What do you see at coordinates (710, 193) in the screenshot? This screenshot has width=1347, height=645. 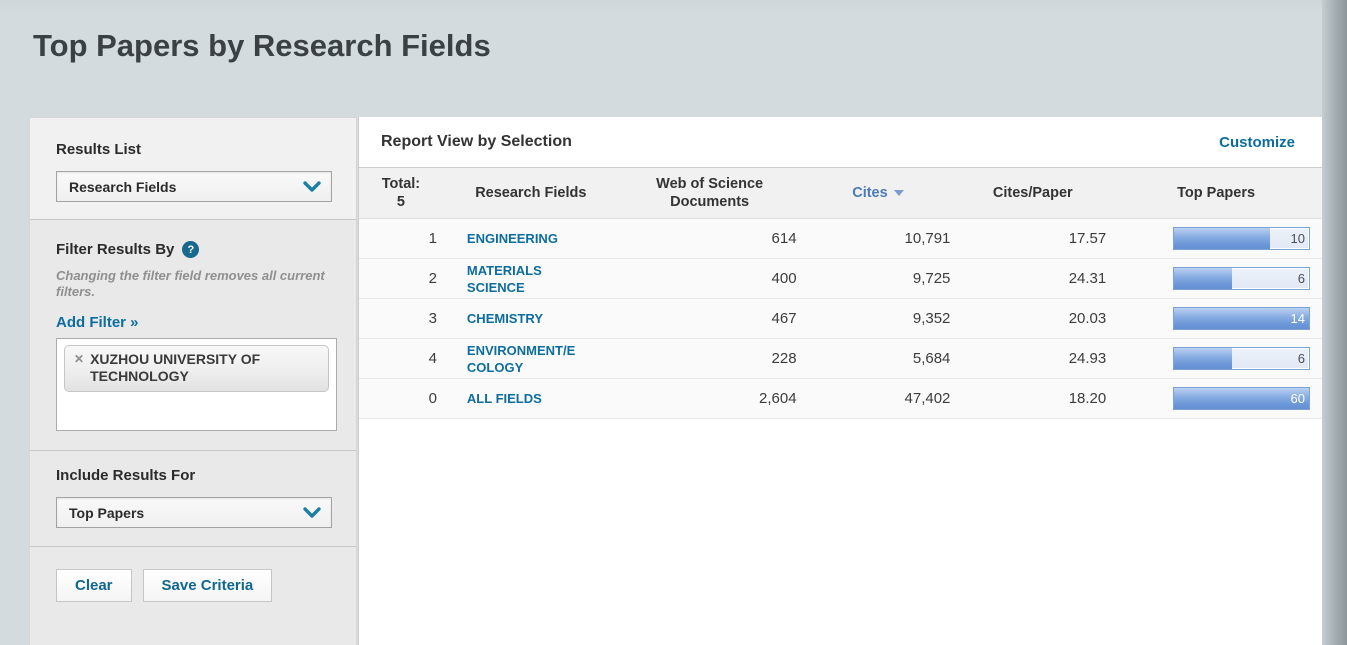 I see `column-header-web-of-science-documents: Web of Science Documents` at bounding box center [710, 193].